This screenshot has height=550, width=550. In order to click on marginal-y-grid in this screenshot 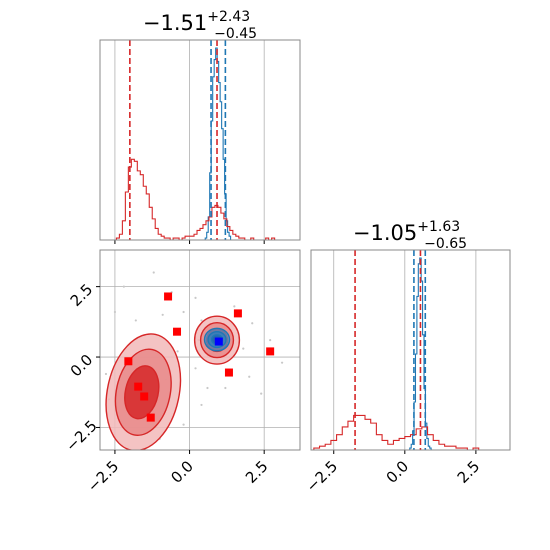, I will do `click(405, 352)`.